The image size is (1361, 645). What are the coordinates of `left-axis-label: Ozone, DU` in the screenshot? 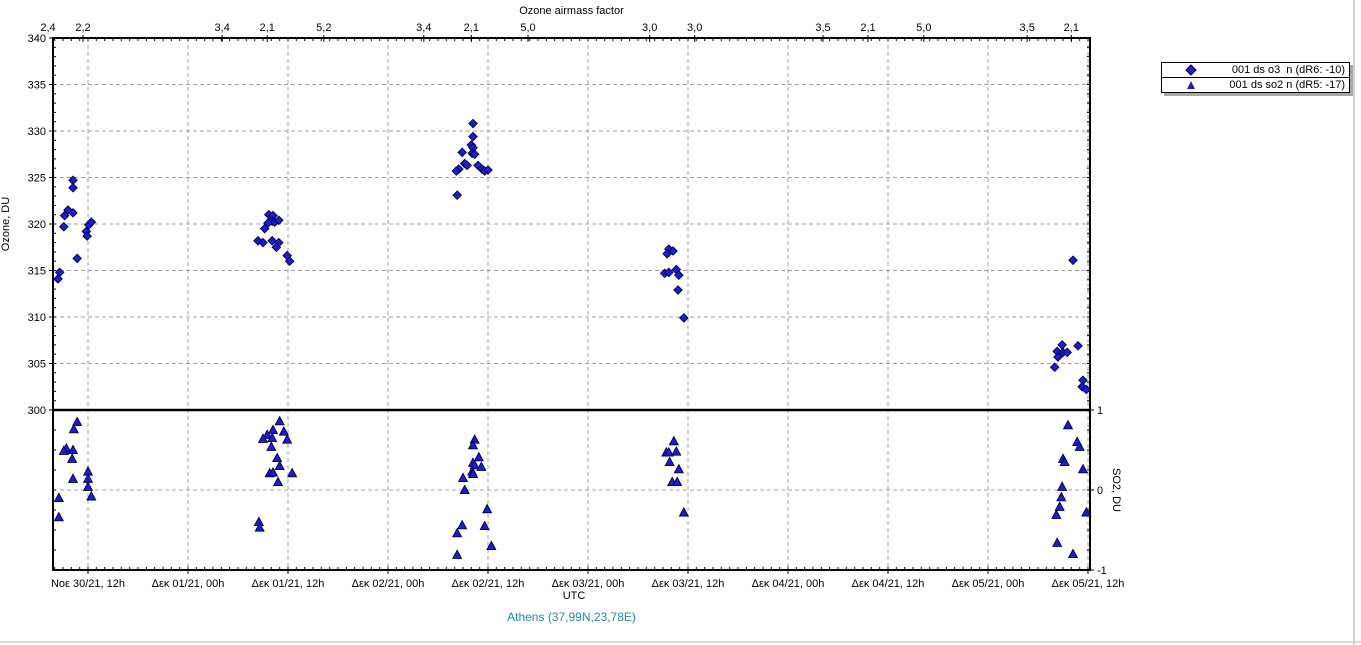 It's located at (6, 224).